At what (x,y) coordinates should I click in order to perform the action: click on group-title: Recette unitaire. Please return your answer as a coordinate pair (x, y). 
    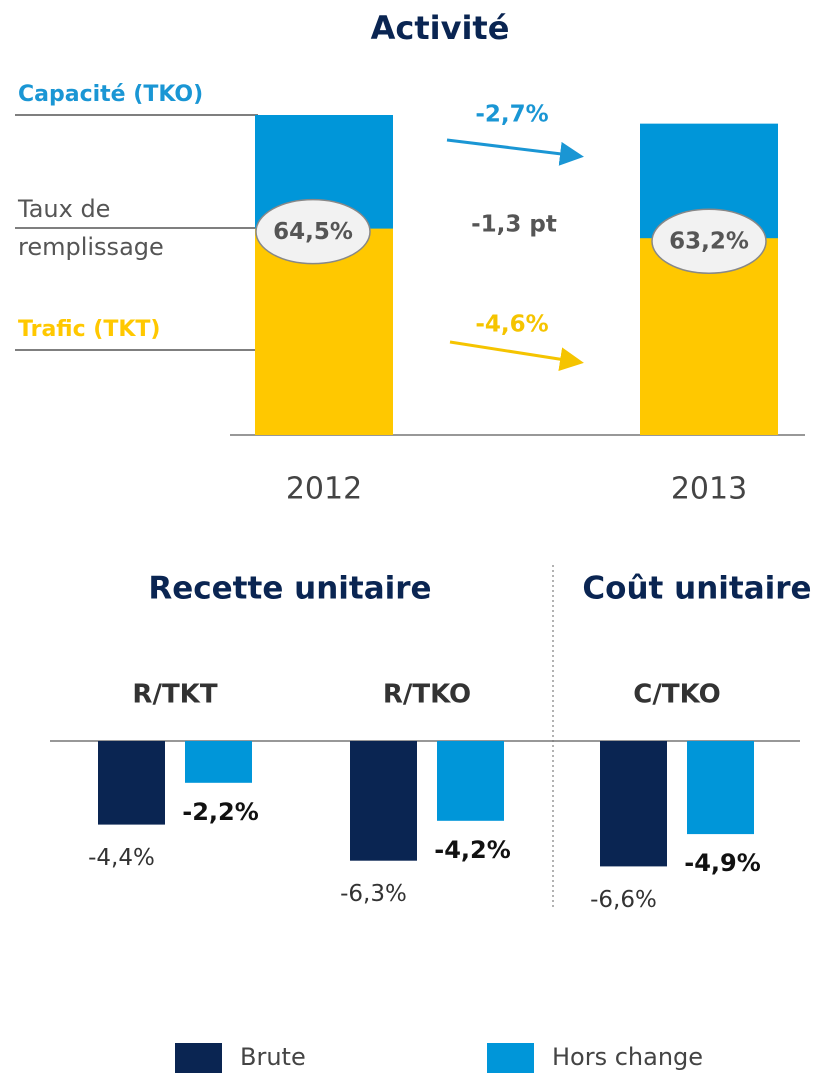
    Looking at the image, I should click on (289, 589).